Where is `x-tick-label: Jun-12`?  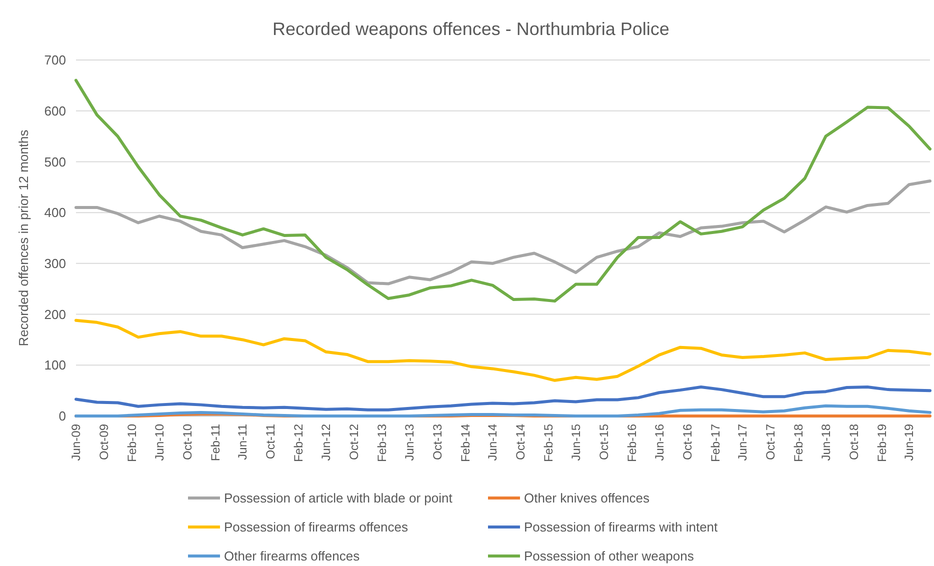 x-tick-label: Jun-12 is located at coordinates (326, 442).